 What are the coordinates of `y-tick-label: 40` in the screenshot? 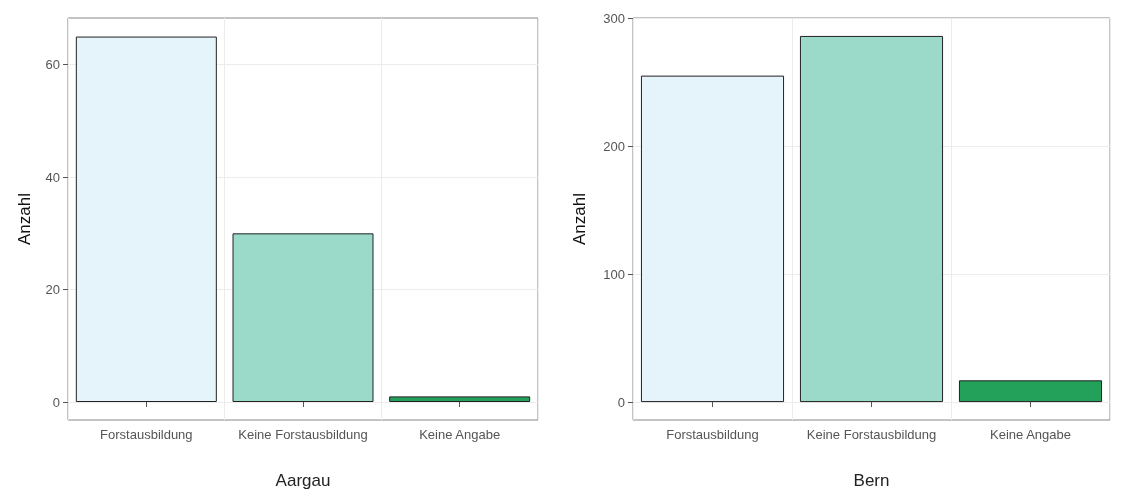 It's located at (52, 177).